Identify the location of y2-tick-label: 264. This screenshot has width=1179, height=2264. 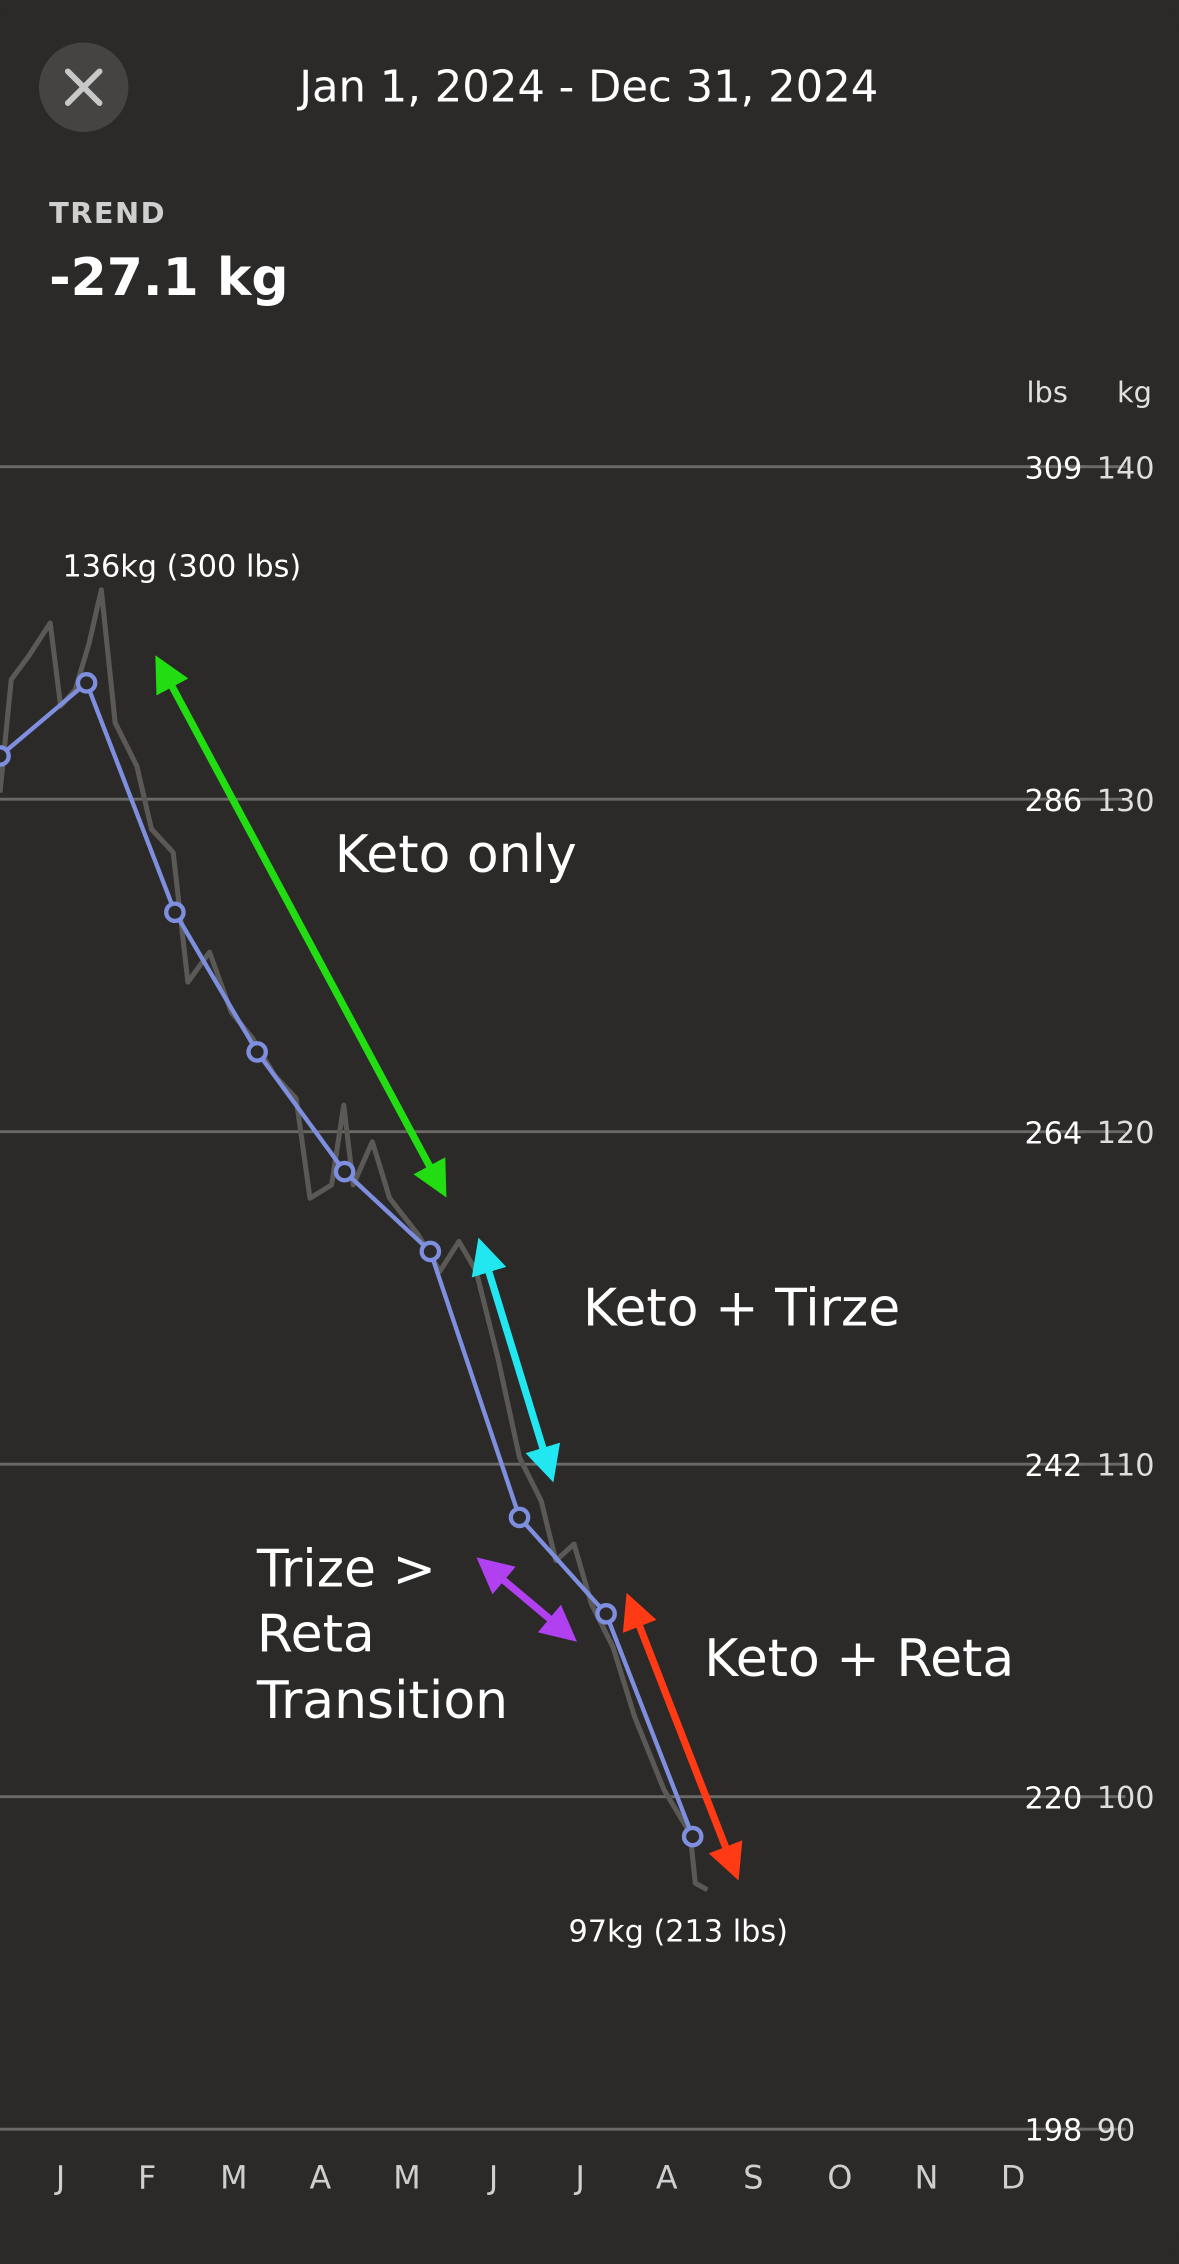
(1053, 1133).